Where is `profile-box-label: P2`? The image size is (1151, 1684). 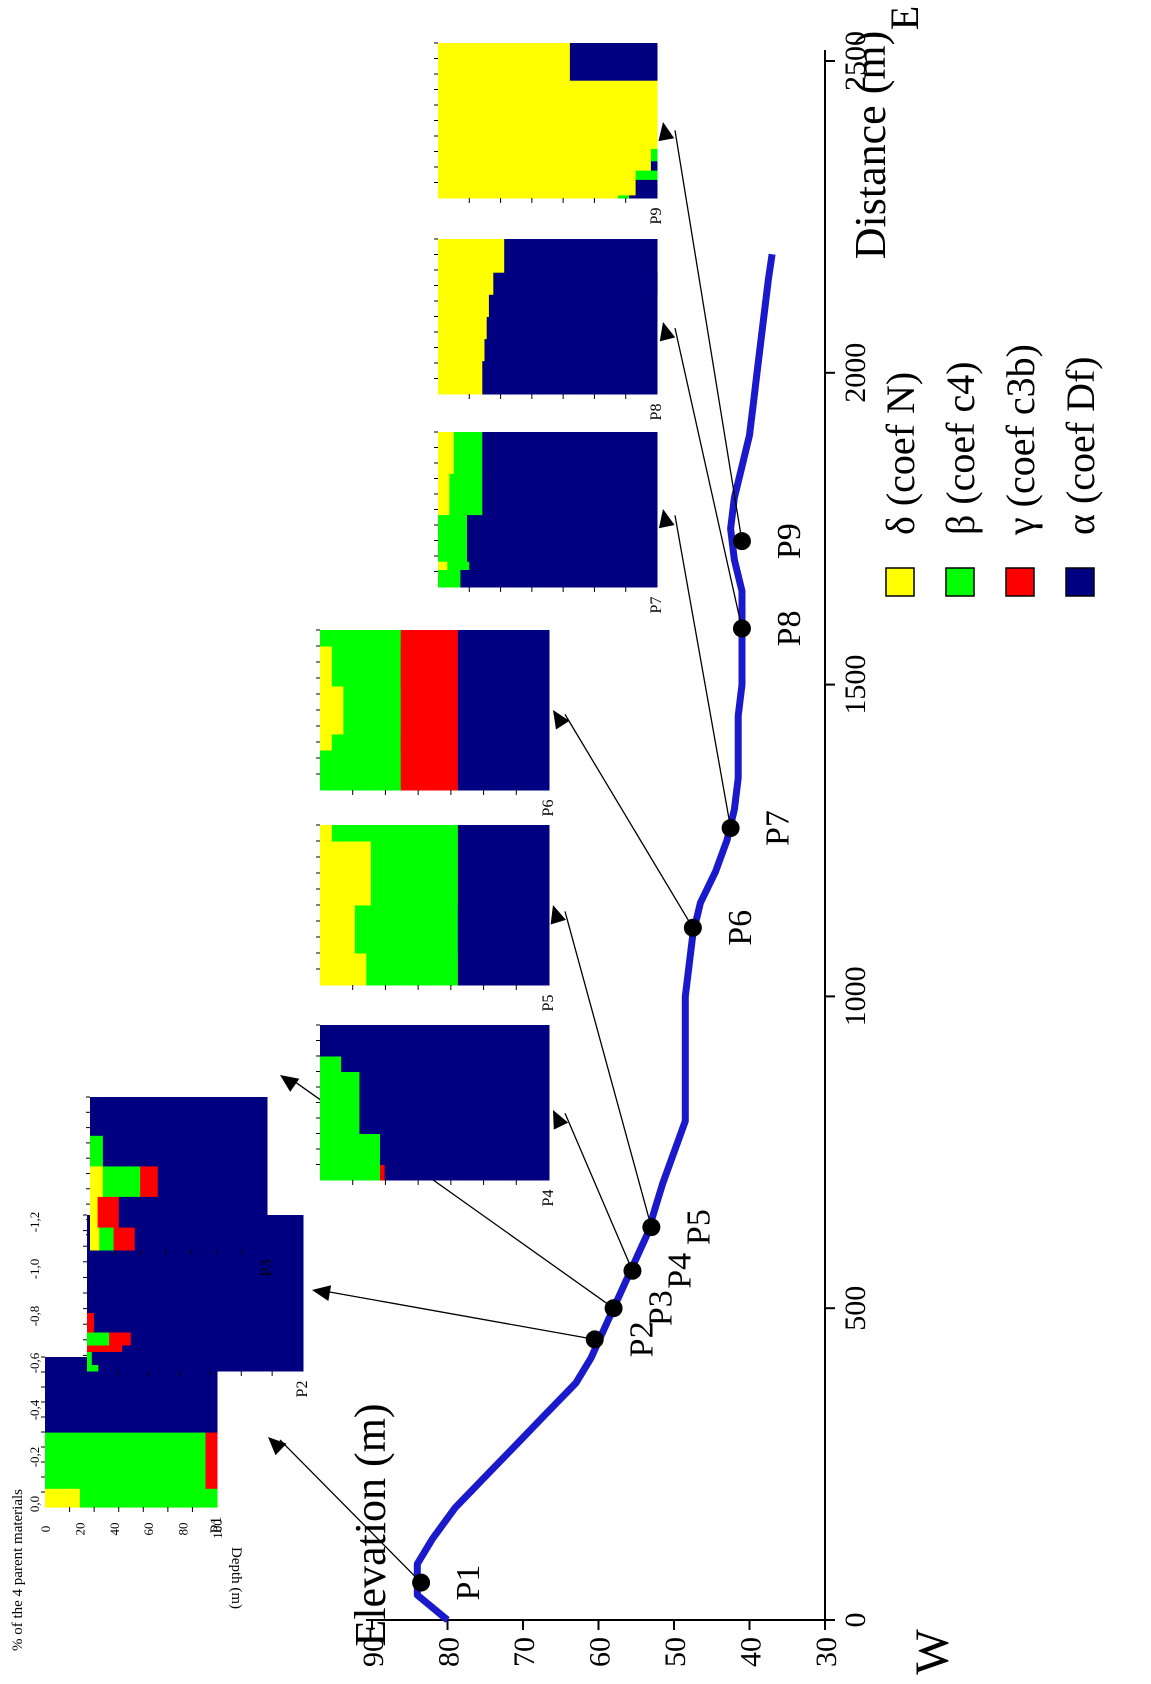 profile-box-label: P2 is located at coordinates (302, 1389).